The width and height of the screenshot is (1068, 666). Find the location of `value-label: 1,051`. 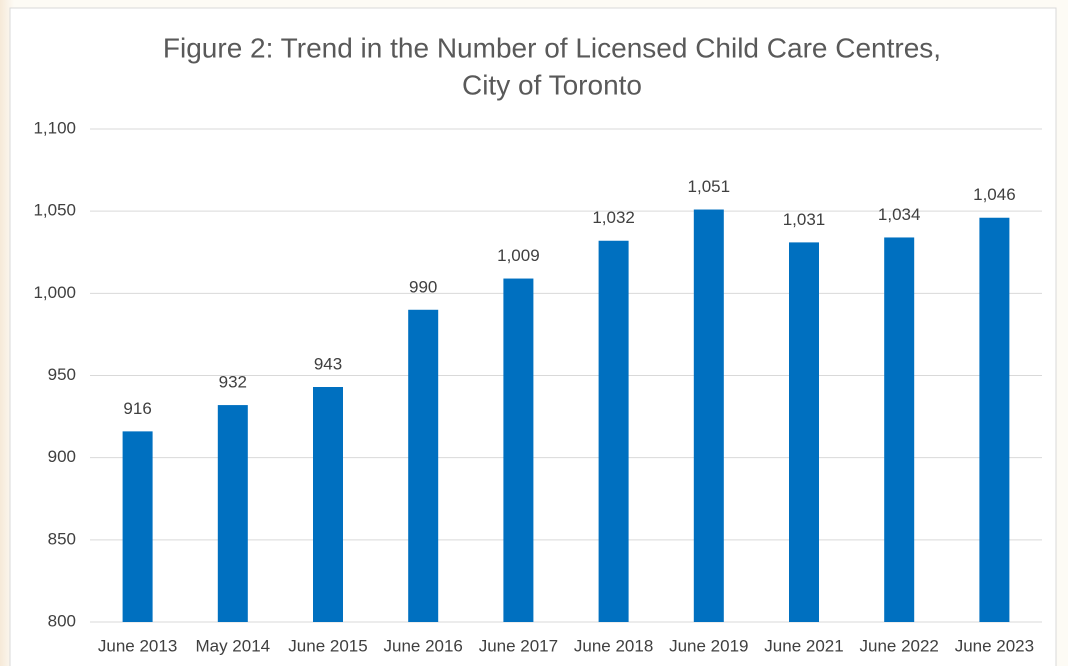

value-label: 1,051 is located at coordinates (709, 186).